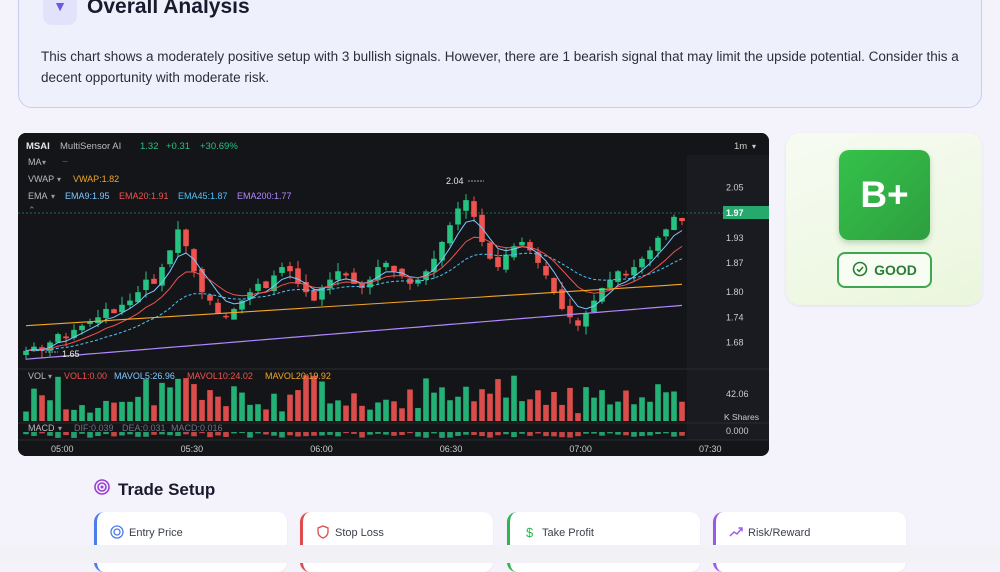 This screenshot has height=572, width=1000. I want to click on macd-dea: DEA:0.031, so click(144, 428).